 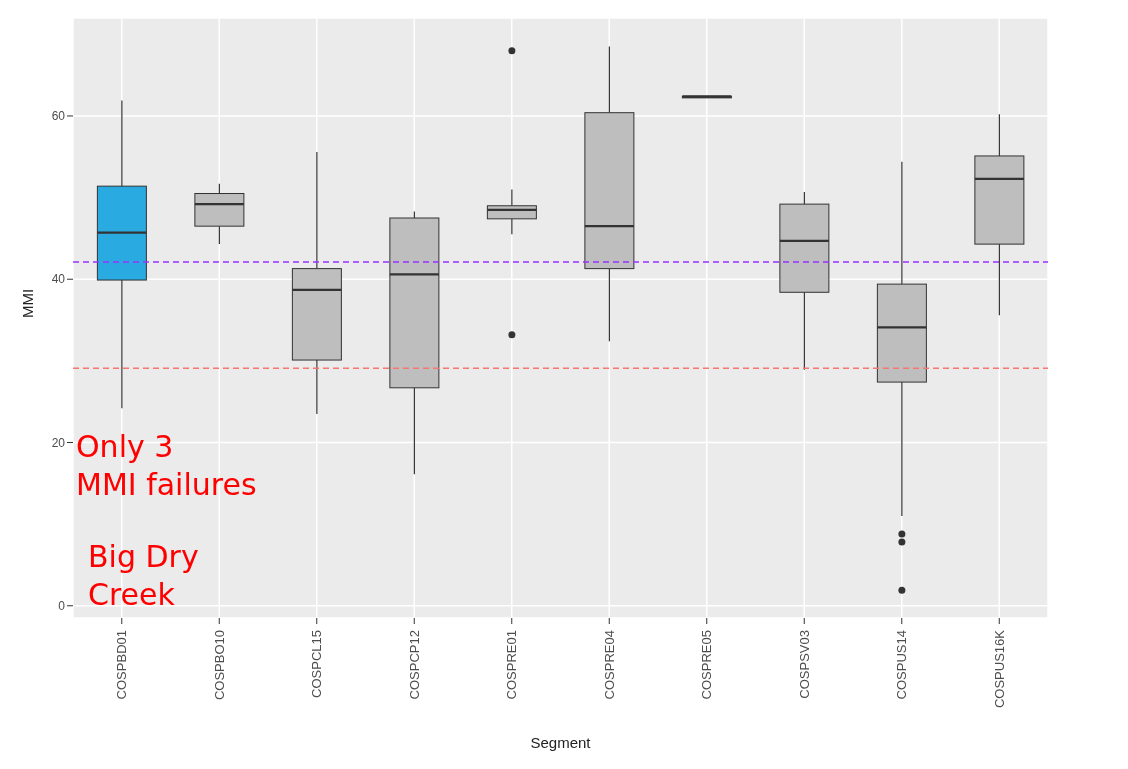 I want to click on y-tick-label: 40, so click(x=58, y=279).